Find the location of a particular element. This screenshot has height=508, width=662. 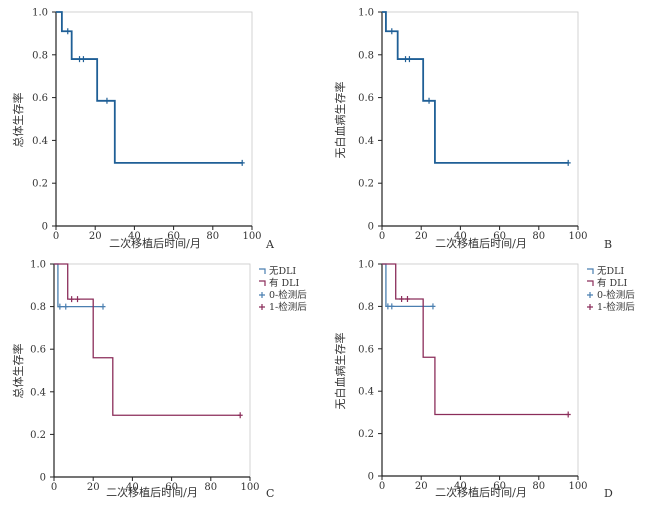

legend-item: 1-检测后 is located at coordinates (611, 307).